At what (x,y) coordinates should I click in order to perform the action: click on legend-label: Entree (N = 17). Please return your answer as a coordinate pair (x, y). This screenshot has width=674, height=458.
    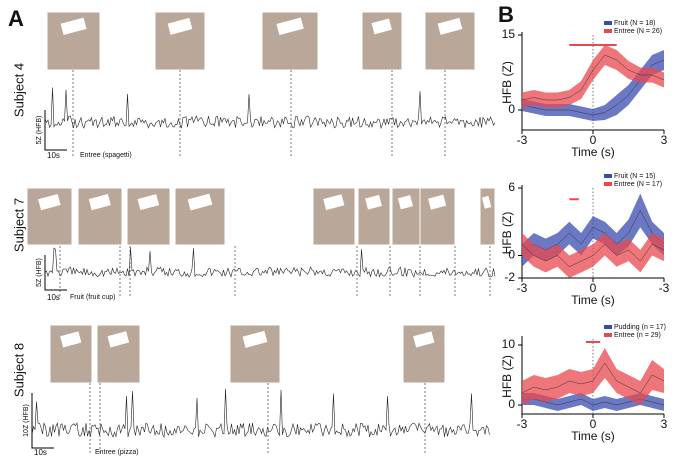
    Looking at the image, I should click on (638, 184).